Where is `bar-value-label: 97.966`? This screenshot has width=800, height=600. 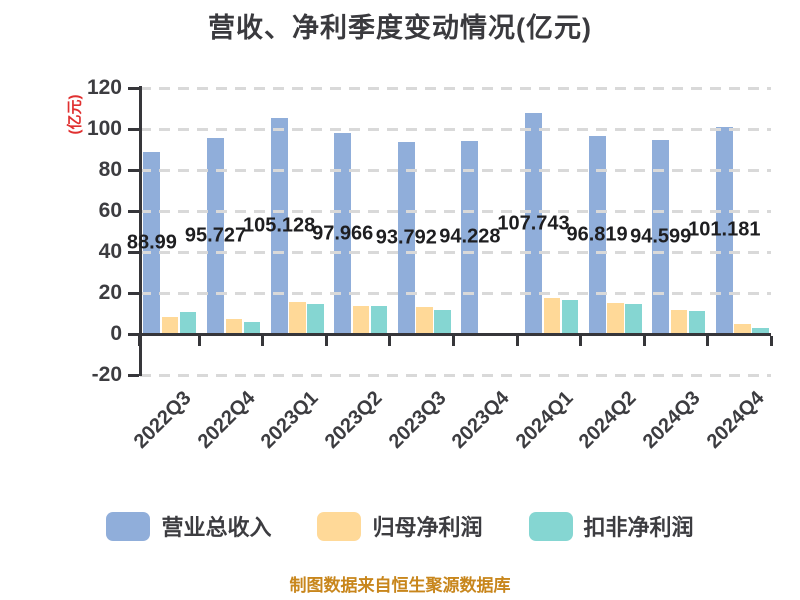 bar-value-label: 97.966 is located at coordinates (343, 233).